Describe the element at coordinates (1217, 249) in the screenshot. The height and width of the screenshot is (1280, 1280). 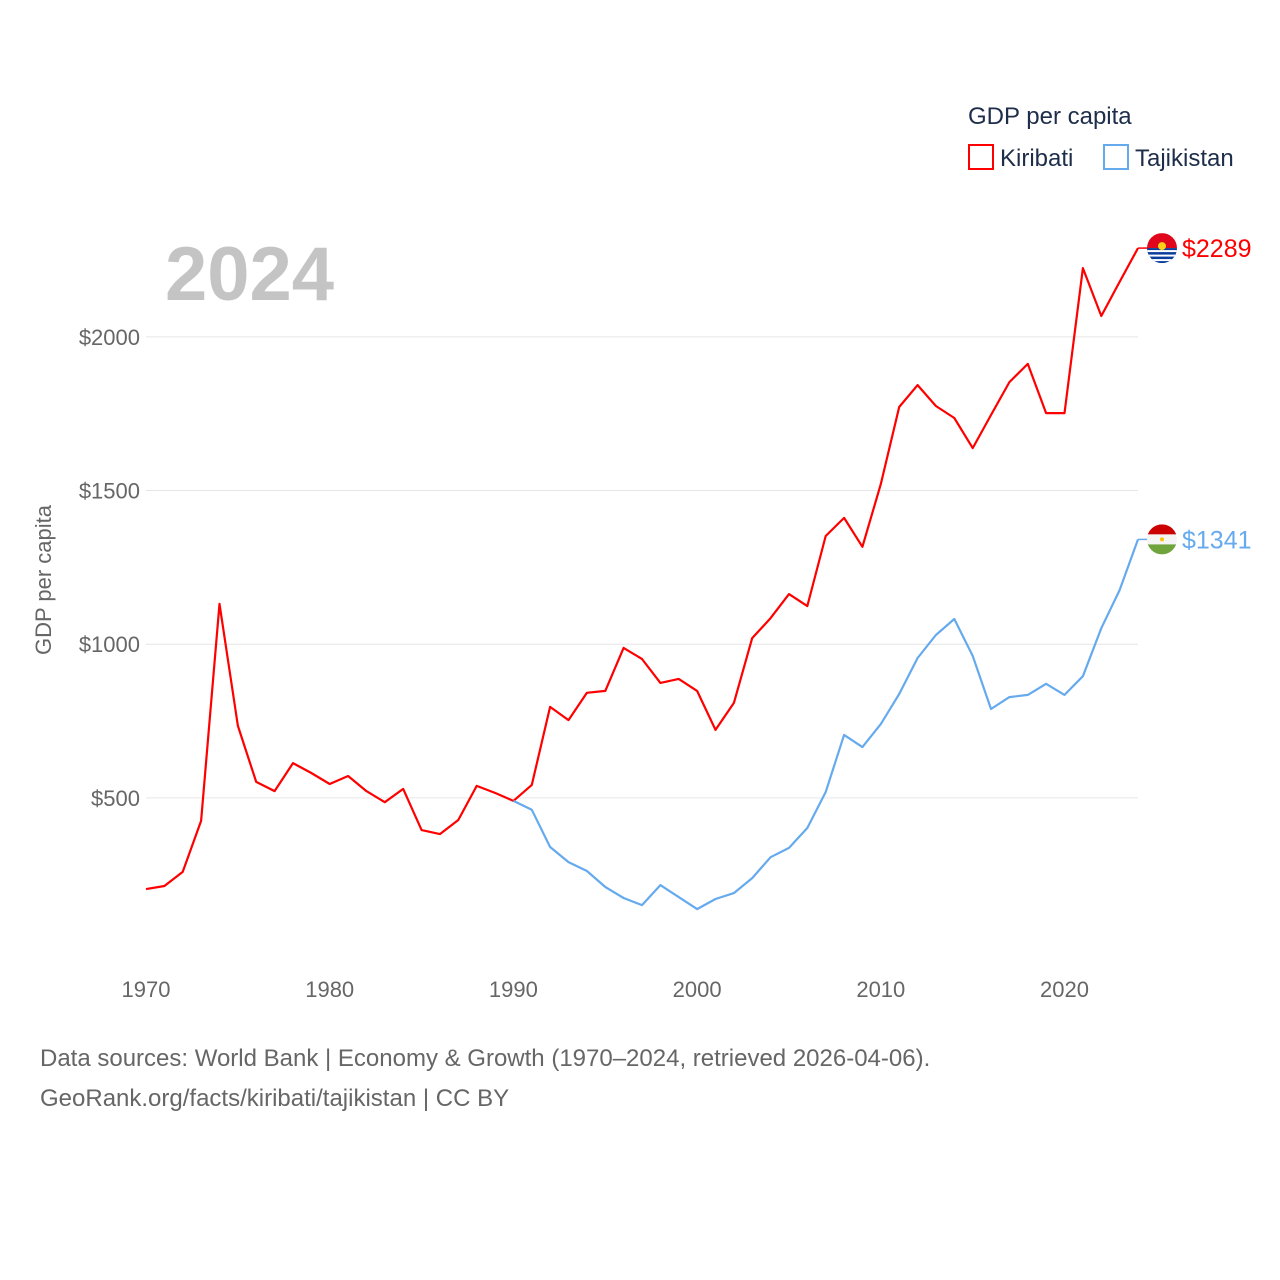
I see `end-value-label: $2289` at that location.